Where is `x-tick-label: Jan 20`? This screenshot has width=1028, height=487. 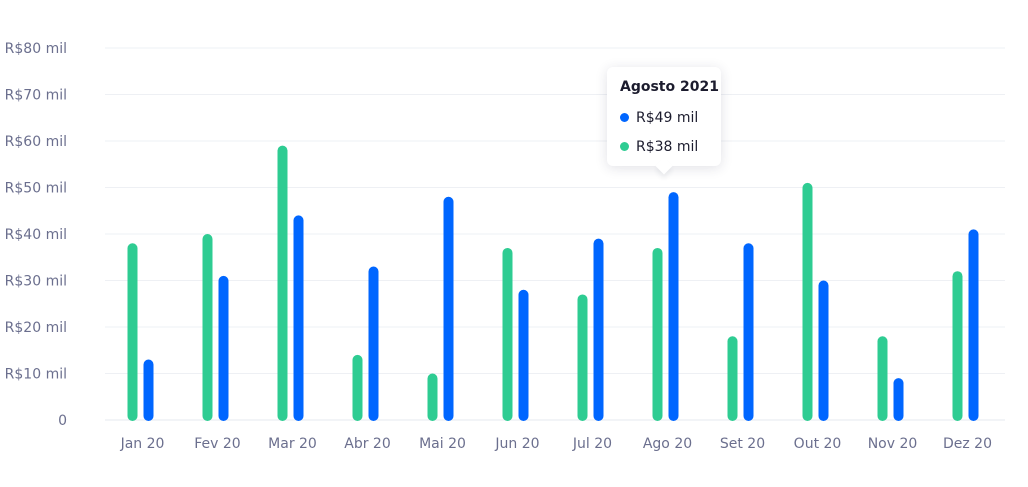 x-tick-label: Jan 20 is located at coordinates (142, 444).